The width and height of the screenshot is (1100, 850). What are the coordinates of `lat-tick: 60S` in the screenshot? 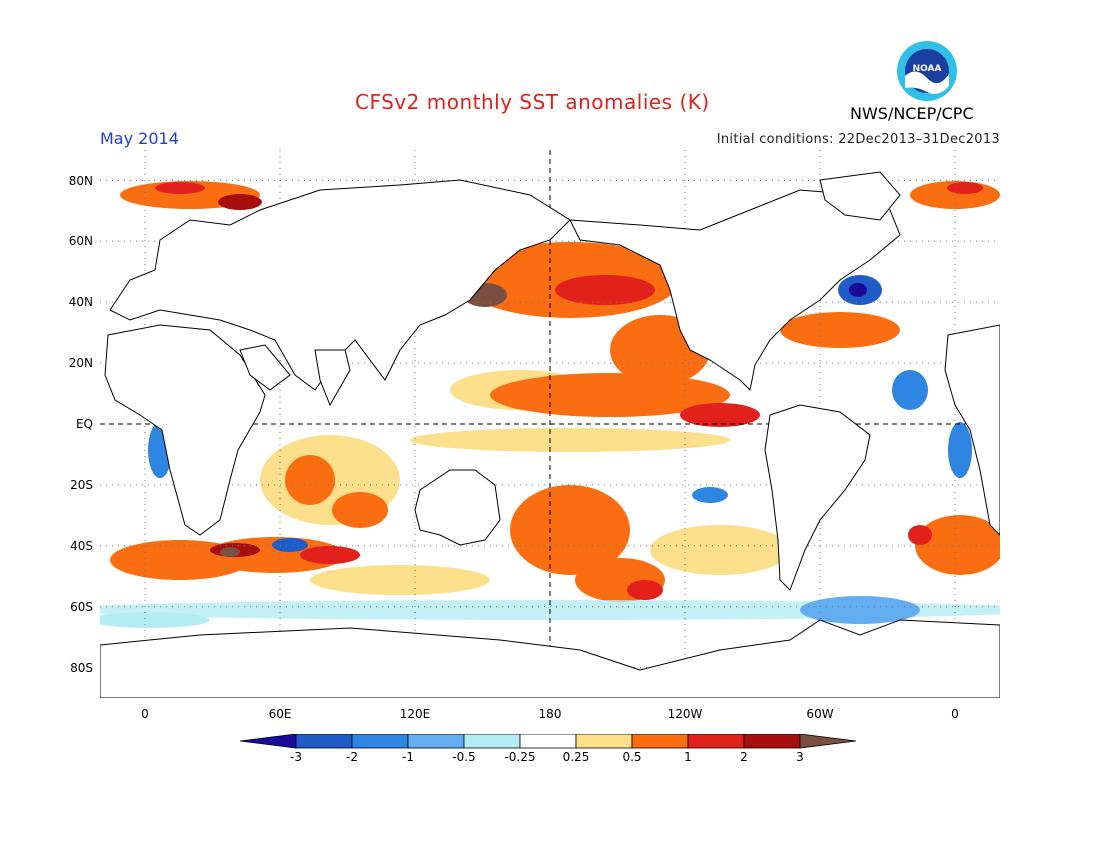 It's located at (81, 606).